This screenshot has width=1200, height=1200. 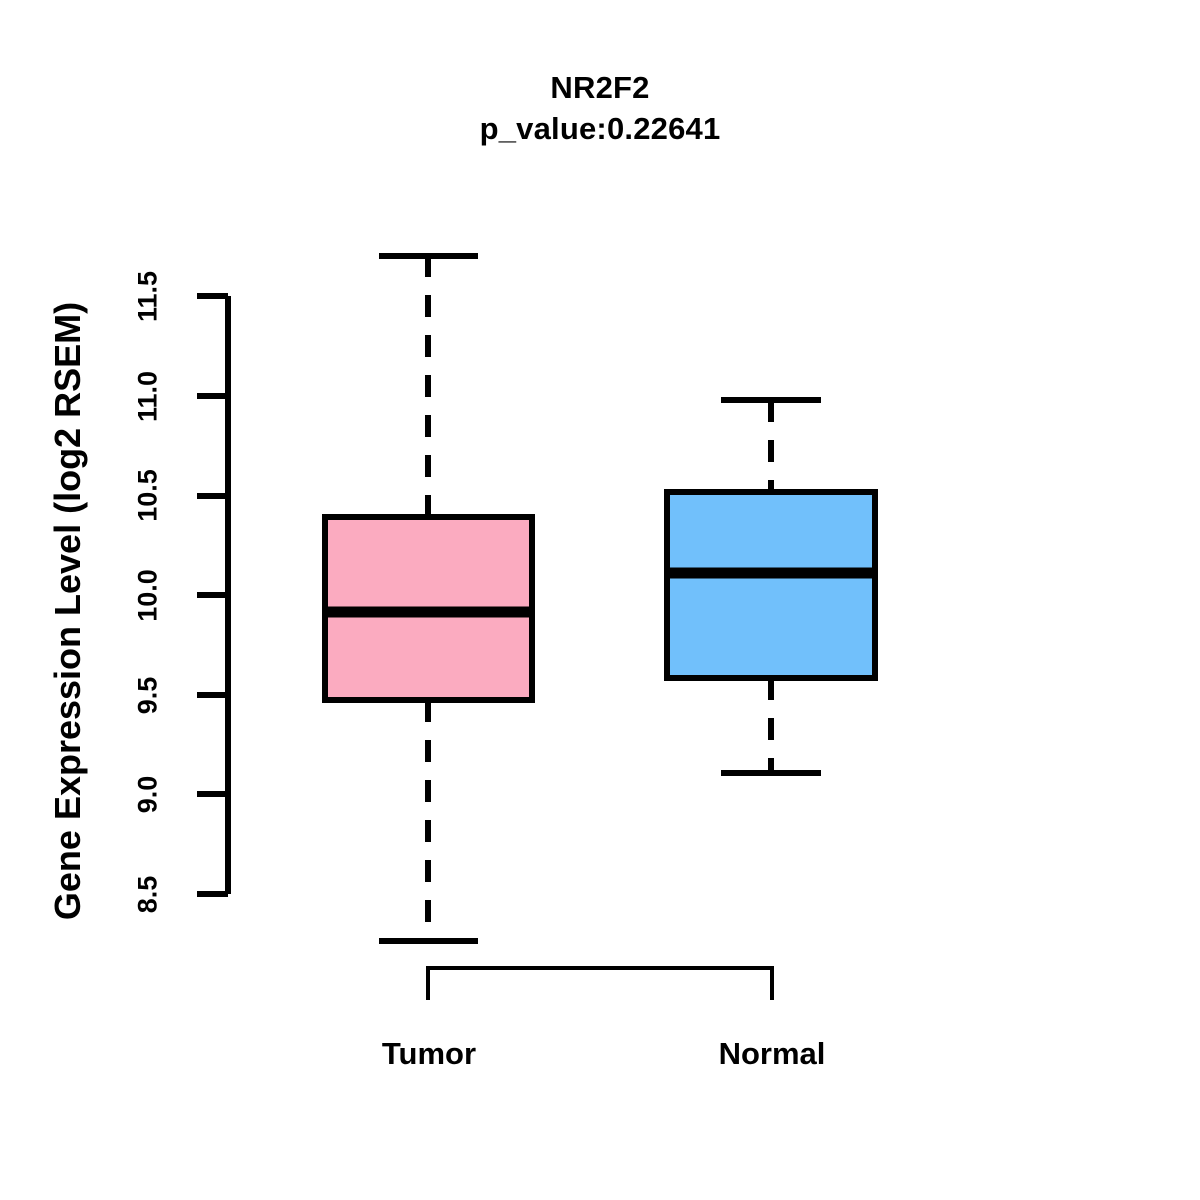 I want to click on y-axis, so click(x=214, y=595).